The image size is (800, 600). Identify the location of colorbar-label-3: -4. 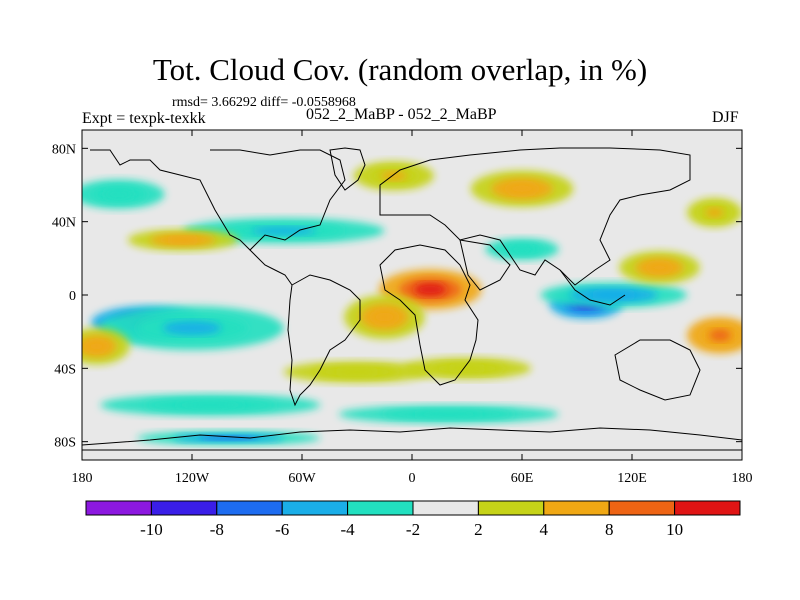
(348, 529).